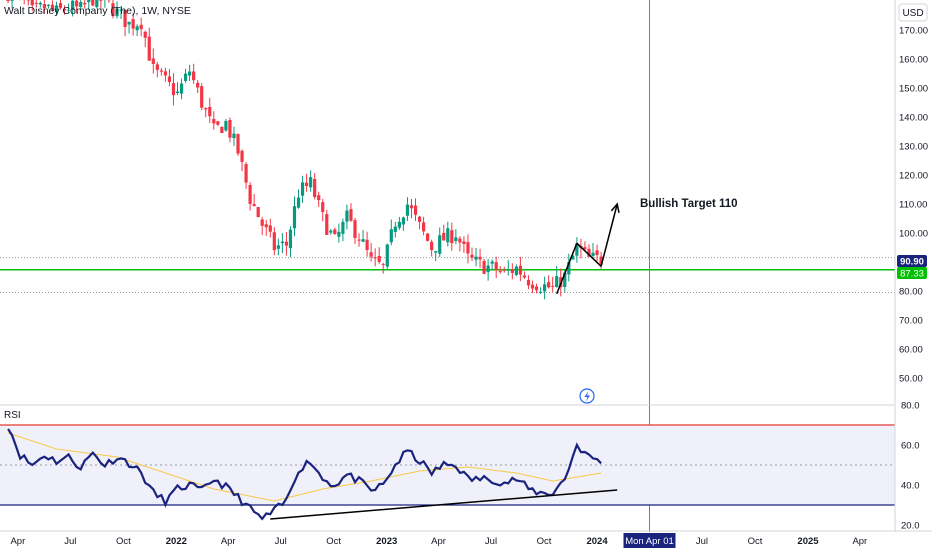 Image resolution: width=932 pixels, height=550 pixels. I want to click on trendline-down, so click(589, 254).